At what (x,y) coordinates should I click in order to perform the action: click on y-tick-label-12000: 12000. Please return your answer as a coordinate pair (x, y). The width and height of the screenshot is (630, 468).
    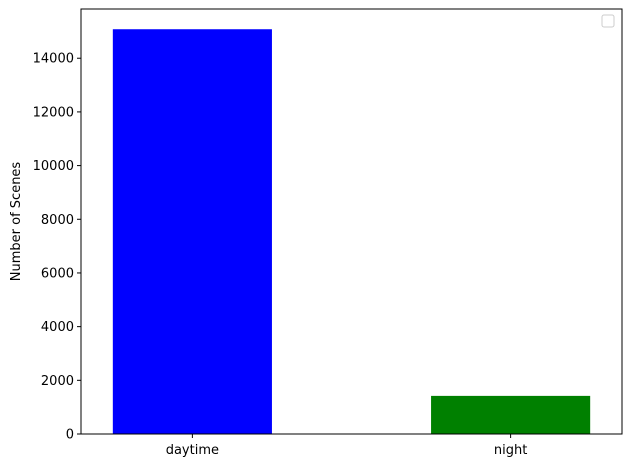
    Looking at the image, I should click on (53, 112).